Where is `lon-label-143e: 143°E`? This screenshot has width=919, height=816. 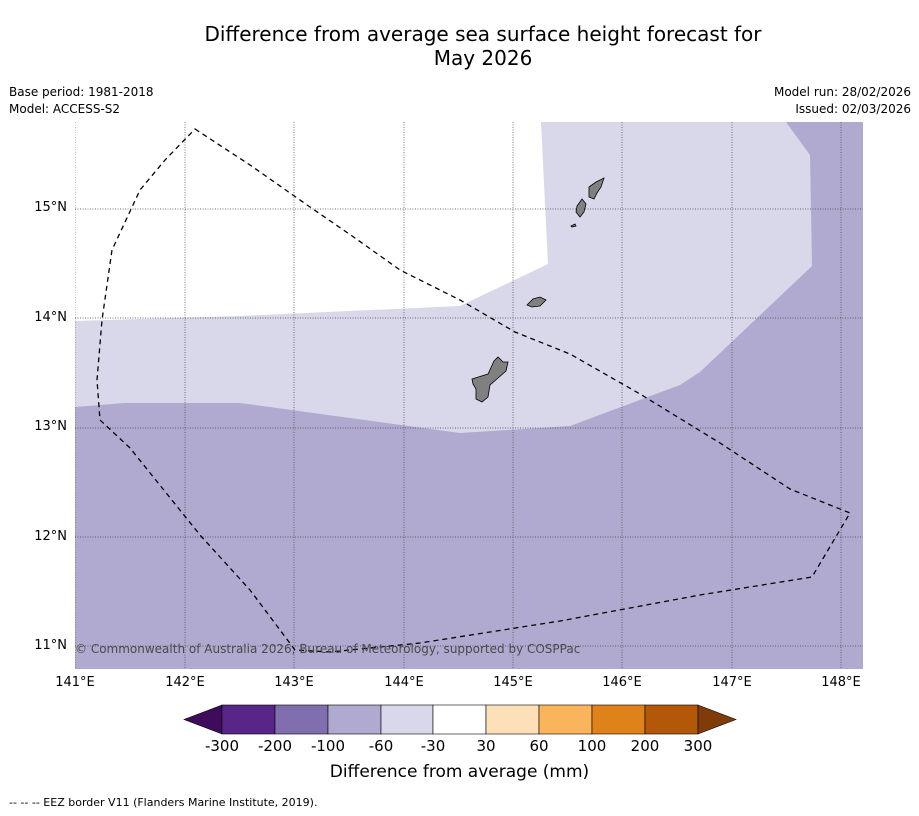 lon-label-143e: 143°E is located at coordinates (294, 682).